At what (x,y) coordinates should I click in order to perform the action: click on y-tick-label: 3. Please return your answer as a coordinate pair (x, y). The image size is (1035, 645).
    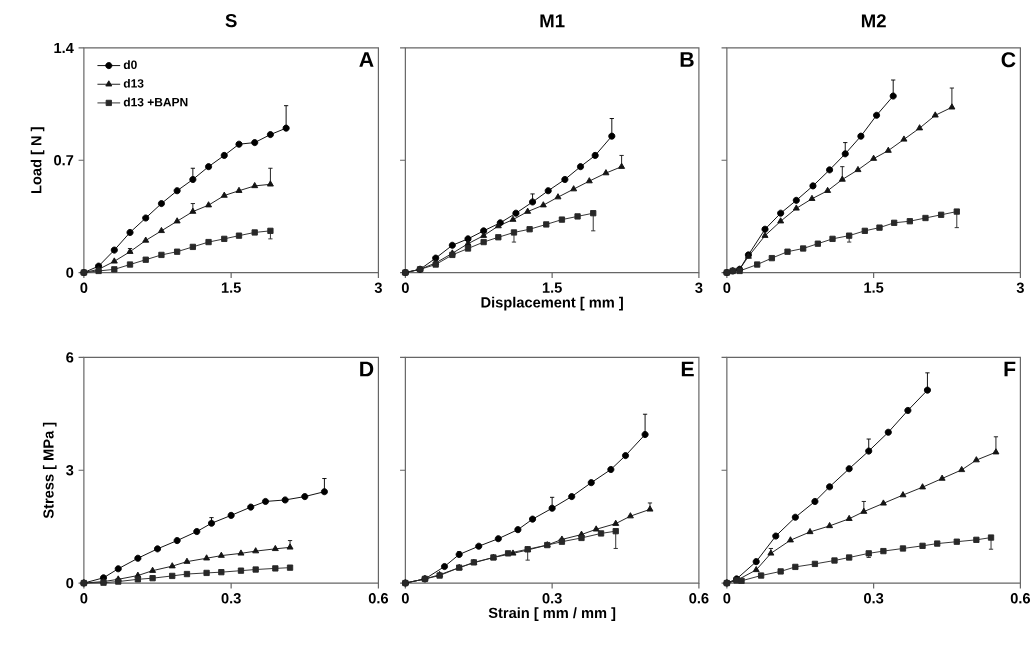
    Looking at the image, I should click on (70, 470).